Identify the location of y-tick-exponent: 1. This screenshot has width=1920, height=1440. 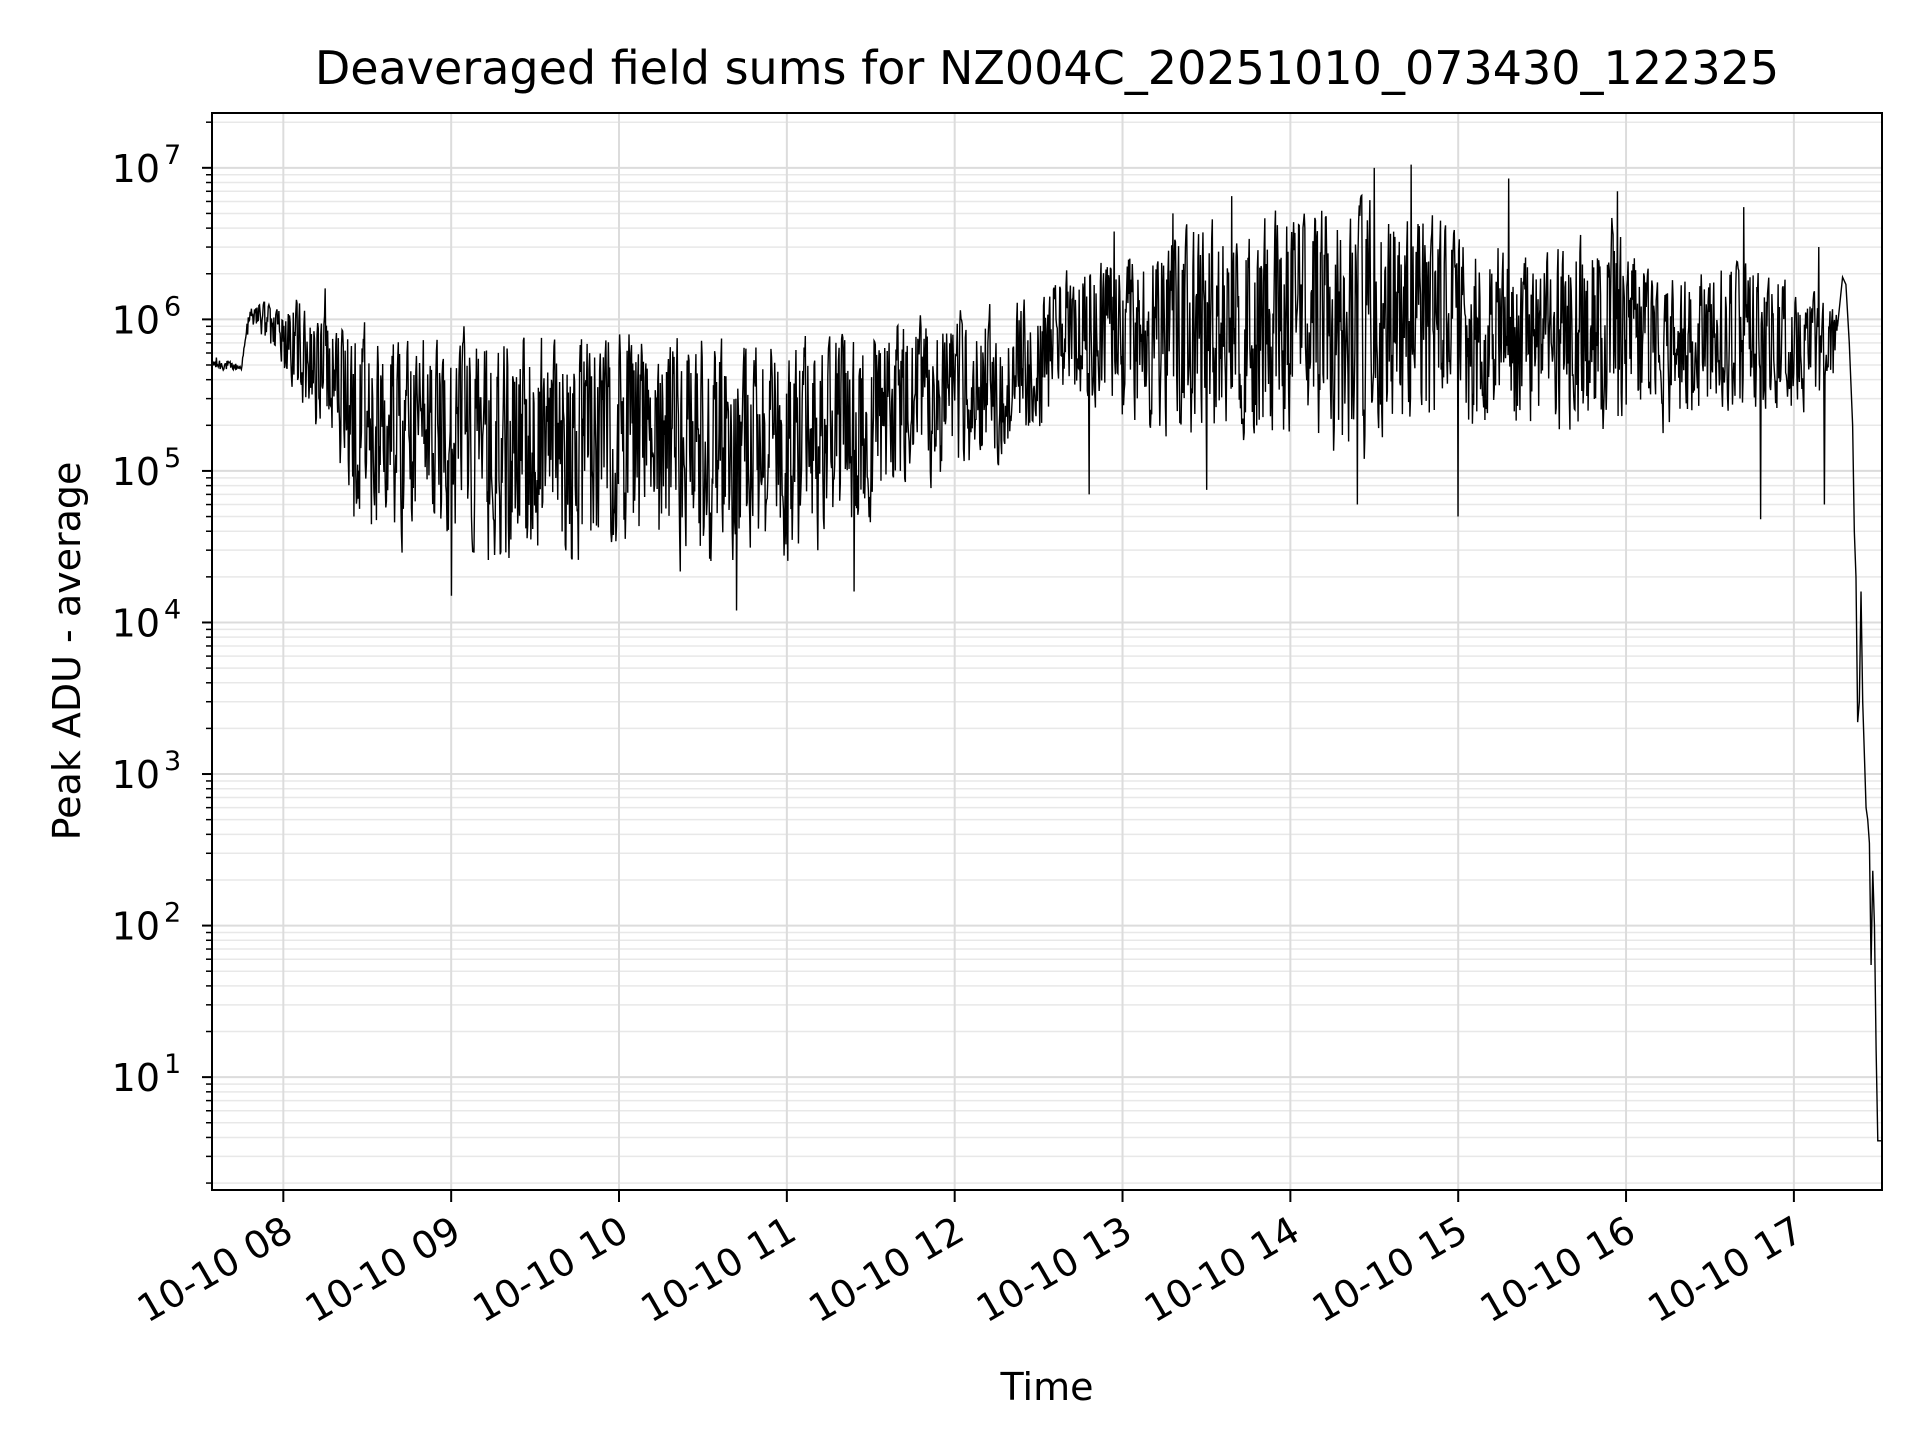
(172, 1064).